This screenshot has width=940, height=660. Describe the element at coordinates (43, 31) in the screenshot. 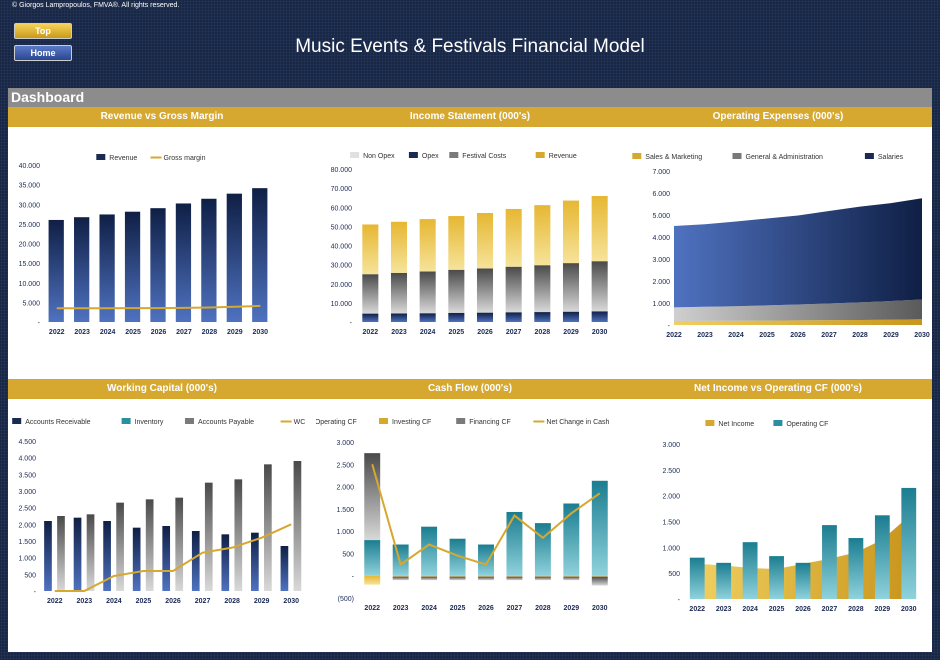

I see `top-button: Top` at that location.